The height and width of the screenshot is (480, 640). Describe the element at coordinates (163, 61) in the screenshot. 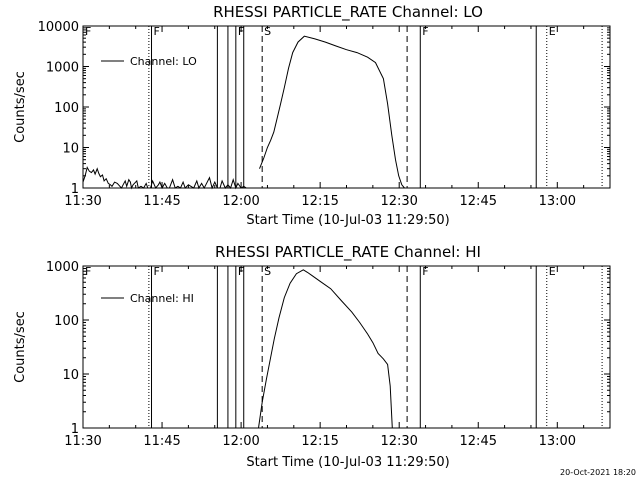

I see `legend-label-lo: Channel: LO` at that location.